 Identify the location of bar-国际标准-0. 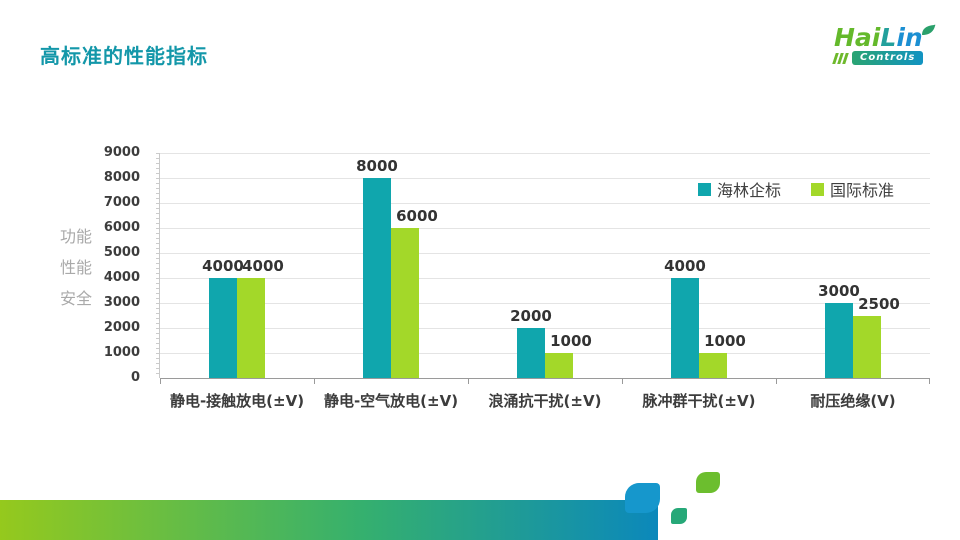
(251, 328).